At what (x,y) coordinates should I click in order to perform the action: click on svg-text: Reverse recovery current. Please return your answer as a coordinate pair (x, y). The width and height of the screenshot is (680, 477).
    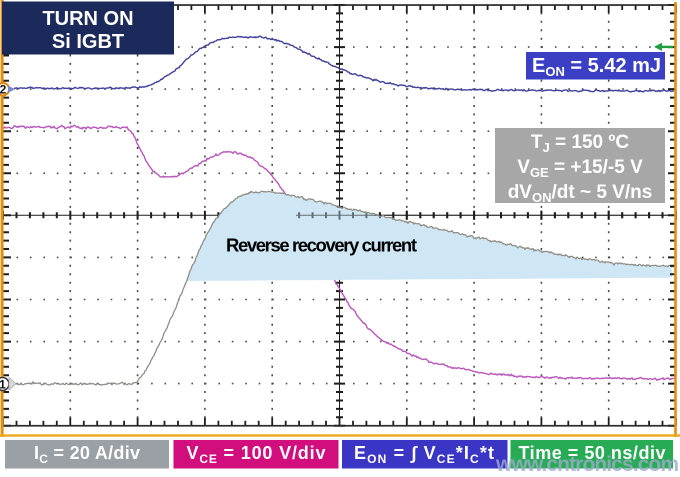
    Looking at the image, I should click on (321, 245).